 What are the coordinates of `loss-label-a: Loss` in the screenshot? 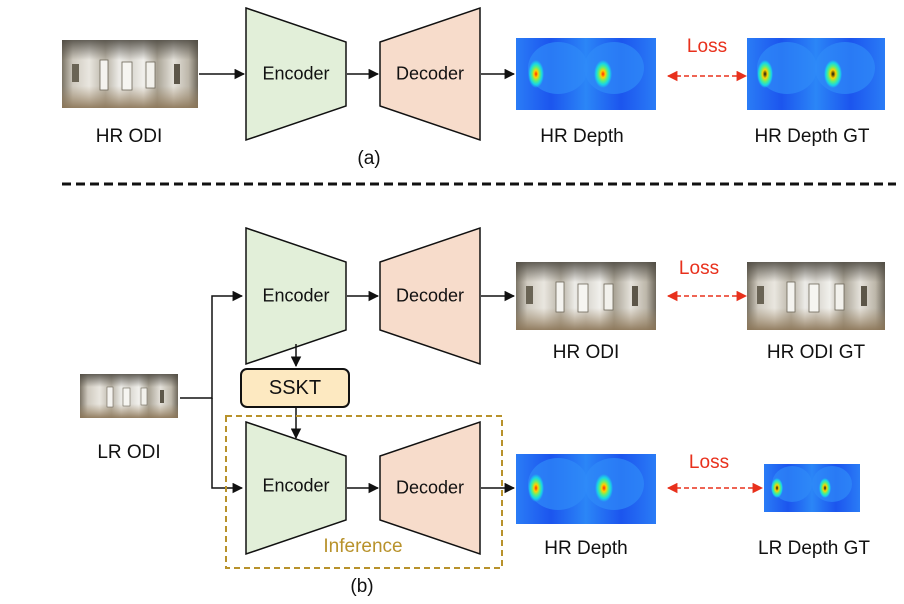 It's located at (707, 46).